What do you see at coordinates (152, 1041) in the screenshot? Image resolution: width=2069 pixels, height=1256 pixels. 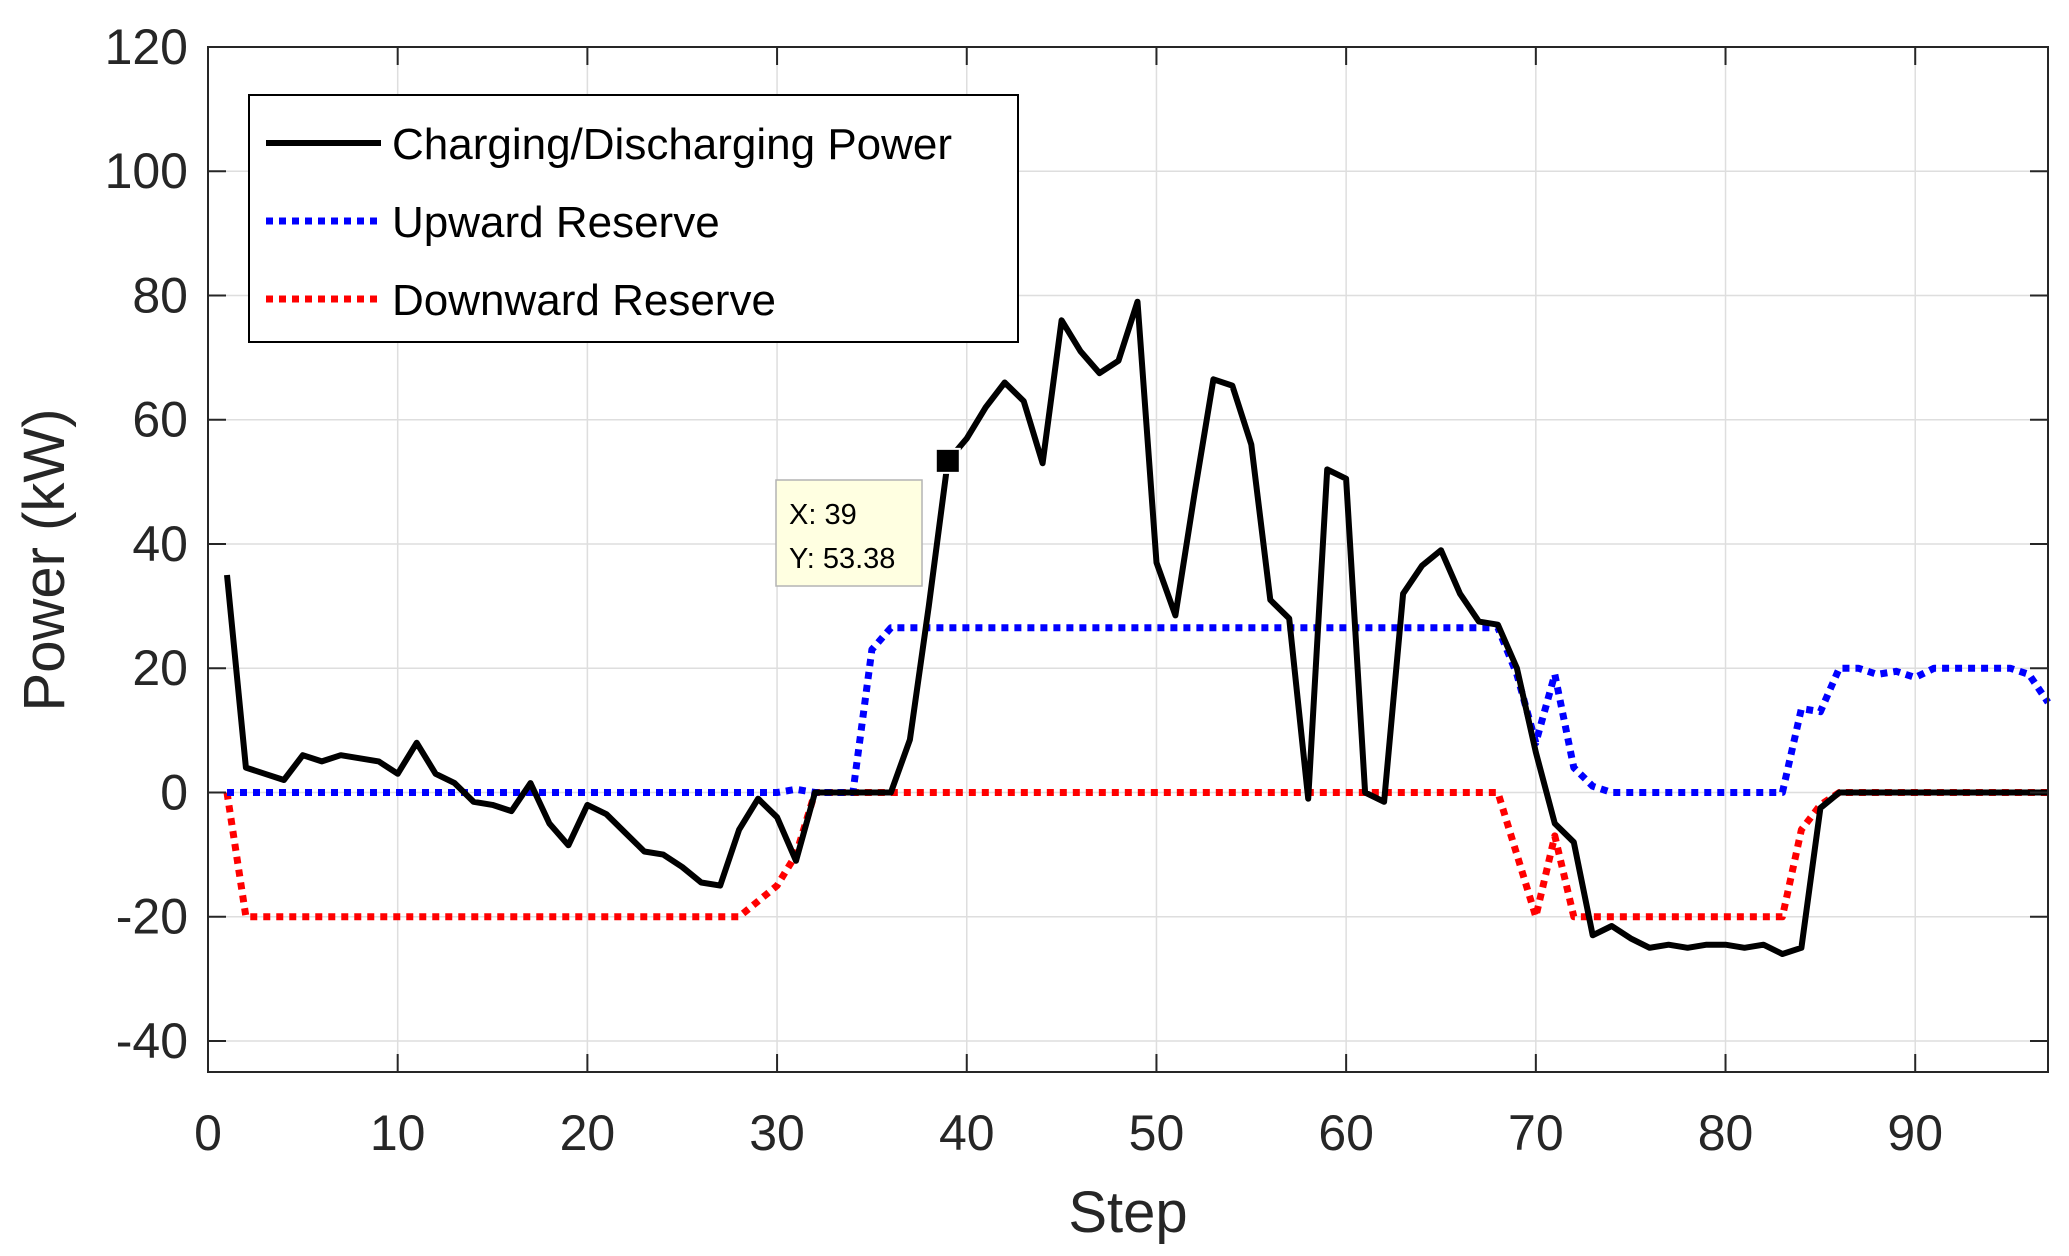 I see `y-tick-label: -40` at bounding box center [152, 1041].